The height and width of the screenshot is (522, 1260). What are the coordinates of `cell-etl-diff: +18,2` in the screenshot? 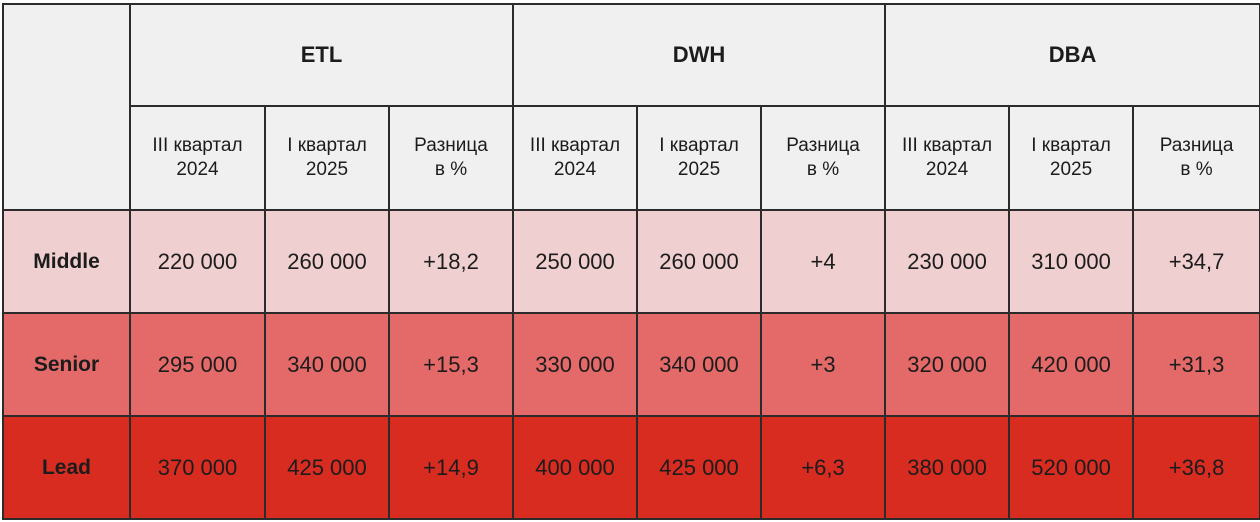 It's located at (451, 261).